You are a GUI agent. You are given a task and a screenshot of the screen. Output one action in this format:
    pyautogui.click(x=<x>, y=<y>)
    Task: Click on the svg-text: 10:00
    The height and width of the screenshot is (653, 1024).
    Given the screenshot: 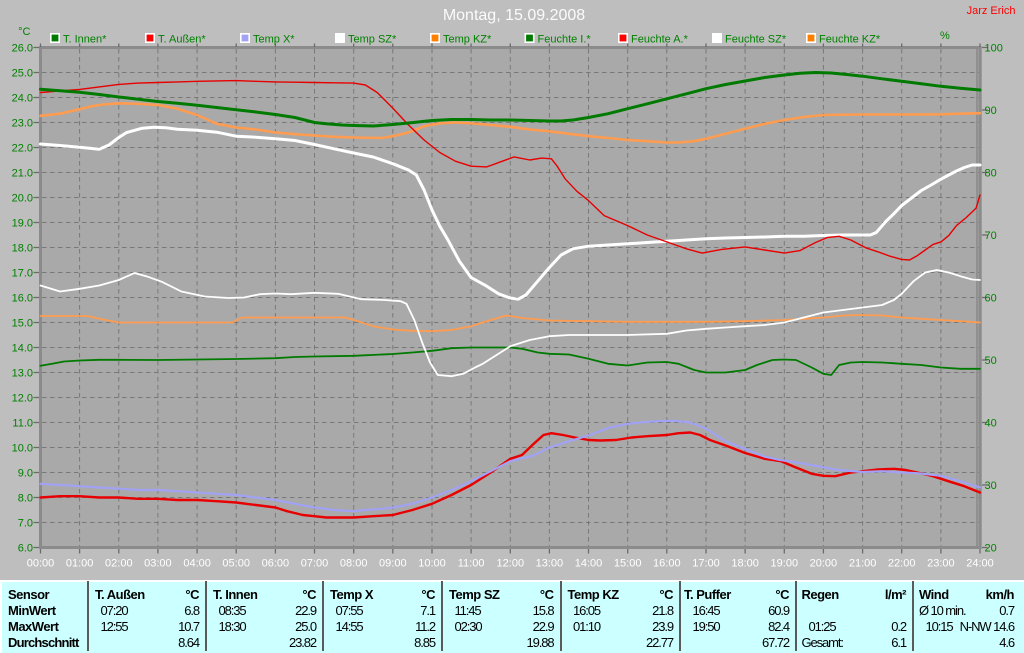 What is the action you would take?
    pyautogui.click(x=432, y=564)
    